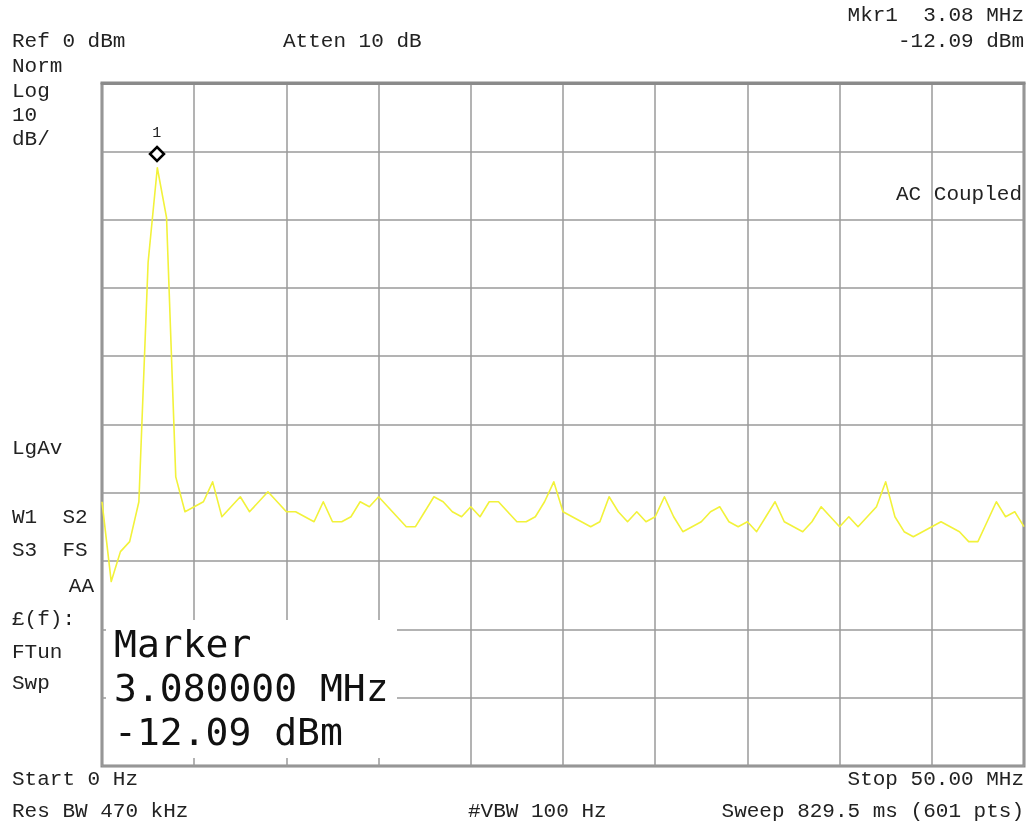 The image size is (1032, 838). What do you see at coordinates (352, 42) in the screenshot?
I see `text: Atten 10 dB` at bounding box center [352, 42].